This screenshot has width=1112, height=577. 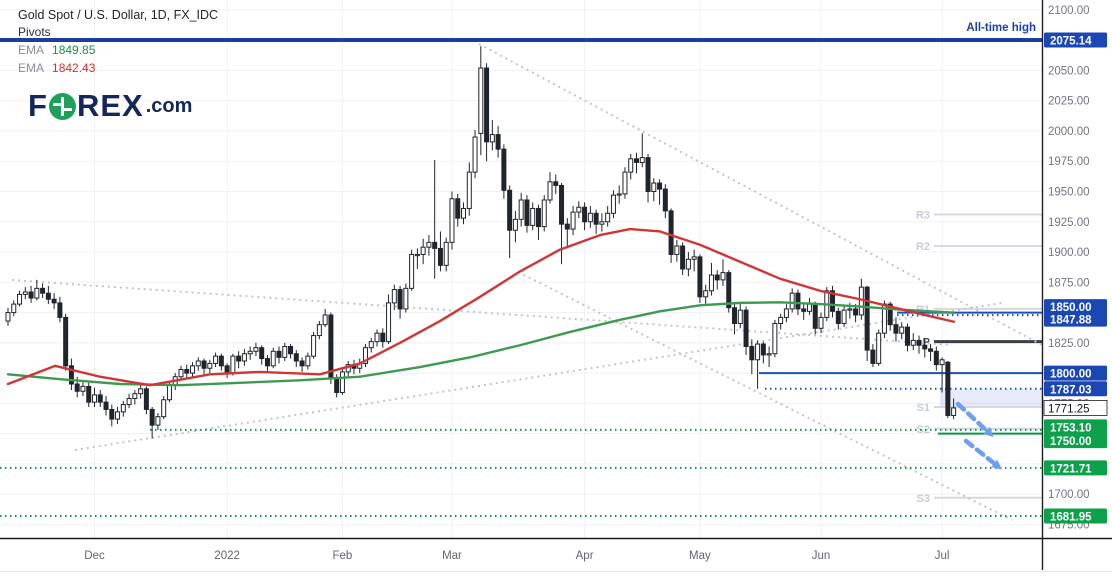 What do you see at coordinates (482, 312) in the screenshot?
I see `minor-descending` at bounding box center [482, 312].